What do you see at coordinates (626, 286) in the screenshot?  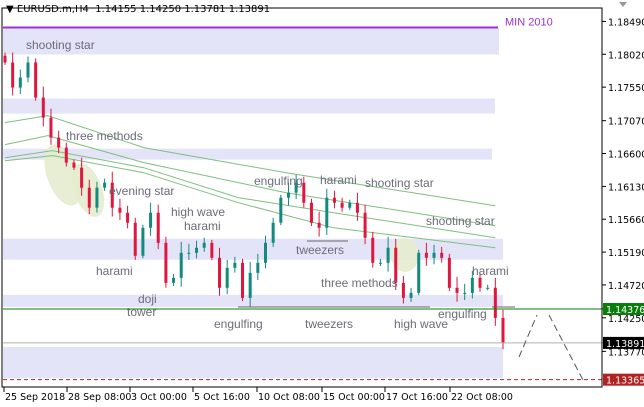 I see `y-tick-label: 1.14720` at bounding box center [626, 286].